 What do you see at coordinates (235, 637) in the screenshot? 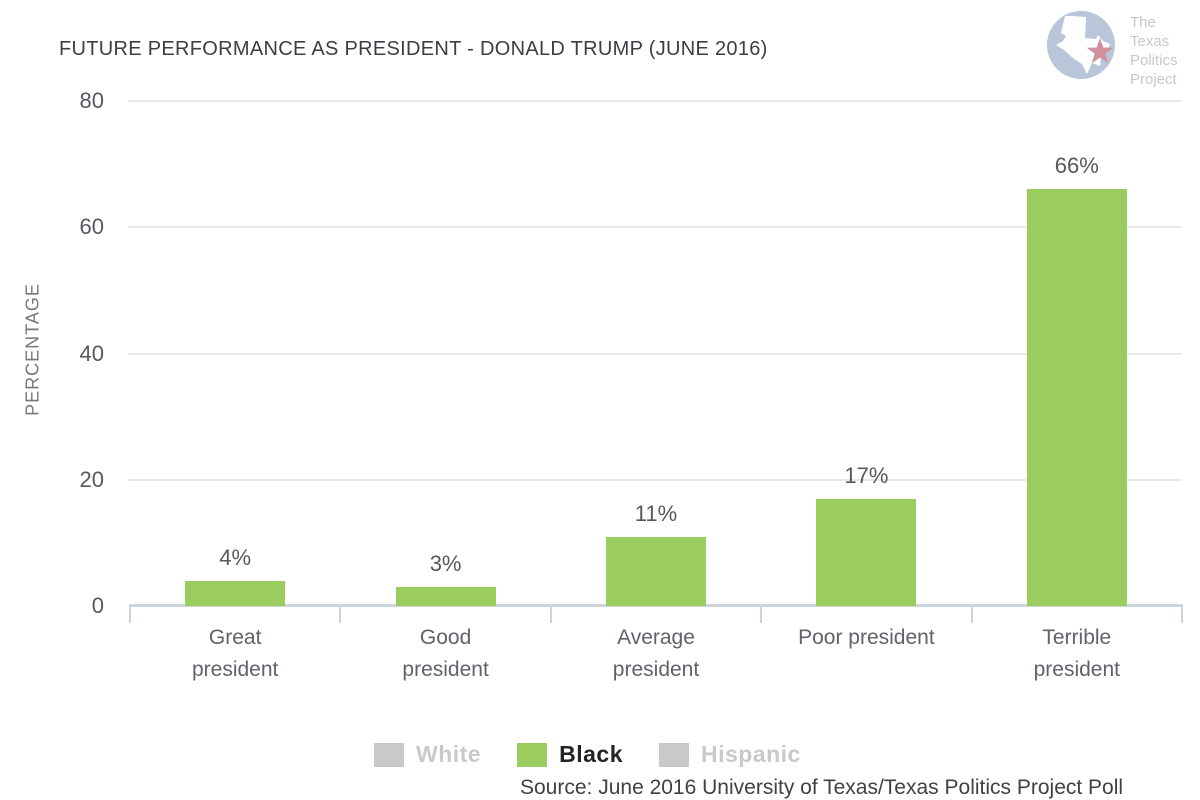
I see `category-label-line: Great` at bounding box center [235, 637].